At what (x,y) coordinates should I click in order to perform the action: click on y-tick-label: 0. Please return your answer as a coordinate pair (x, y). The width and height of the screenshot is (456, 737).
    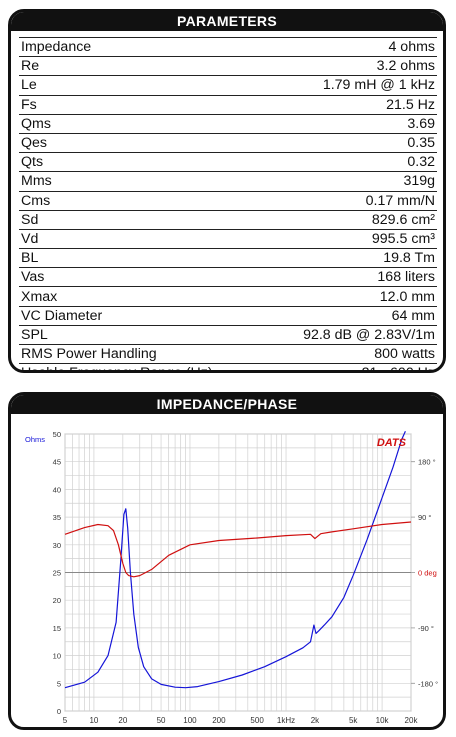
    Looking at the image, I should click on (59, 711).